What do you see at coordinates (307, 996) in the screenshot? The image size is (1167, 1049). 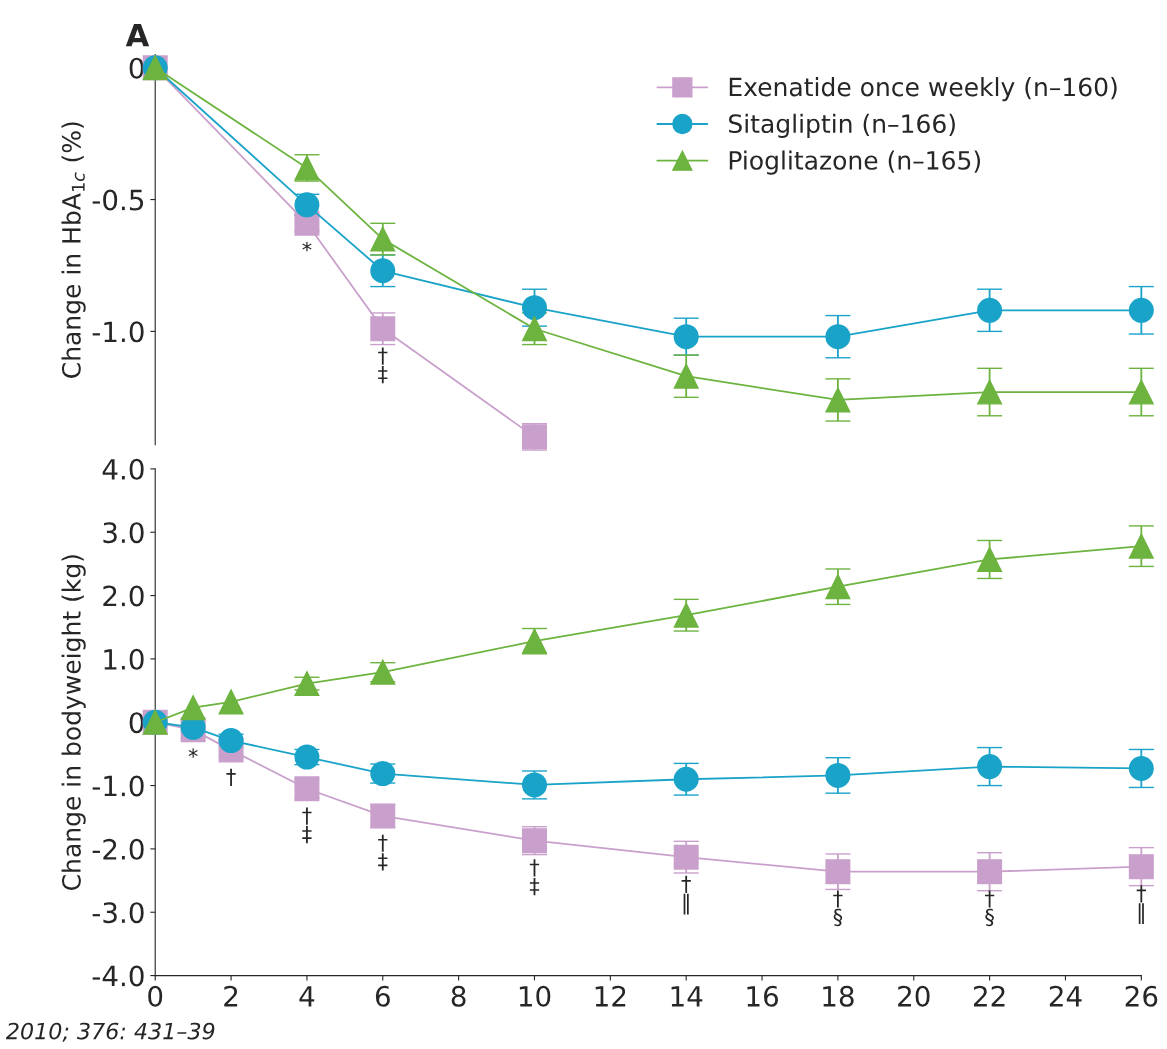 I see `x-tick-label: 4` at bounding box center [307, 996].